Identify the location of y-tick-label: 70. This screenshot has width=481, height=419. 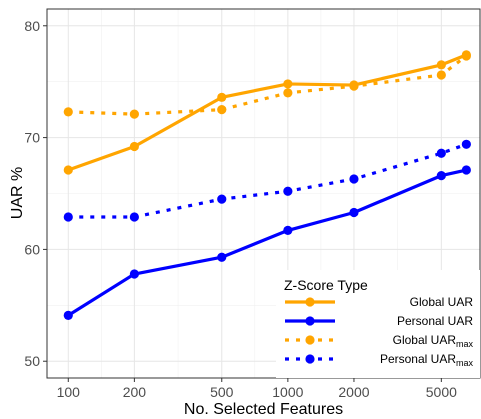
(32, 138).